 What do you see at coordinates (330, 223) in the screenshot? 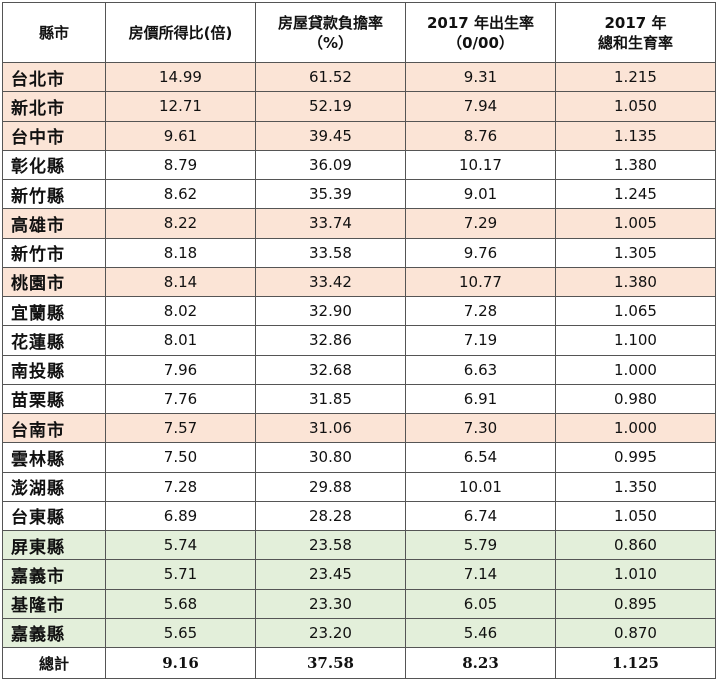
I see `cell-loan-burden: 33.74` at bounding box center [330, 223].